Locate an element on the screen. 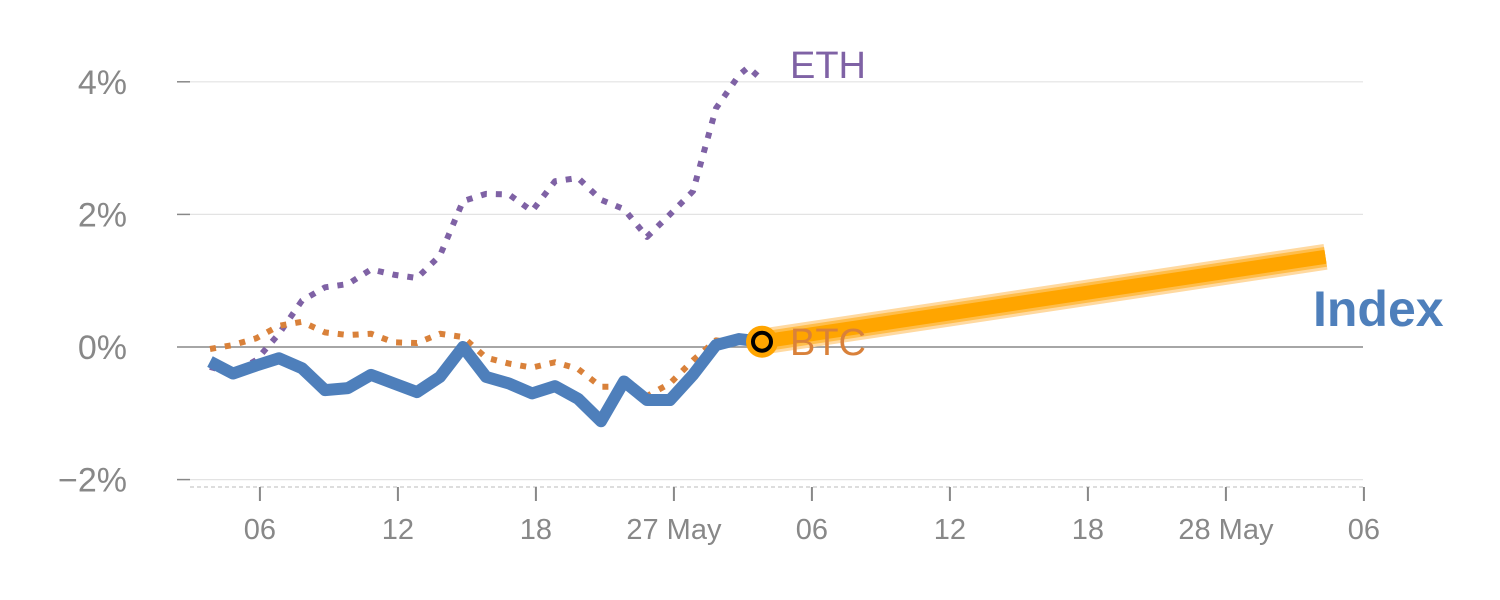 This screenshot has width=1500, height=600. y-tick-label: 0% is located at coordinates (102, 348).